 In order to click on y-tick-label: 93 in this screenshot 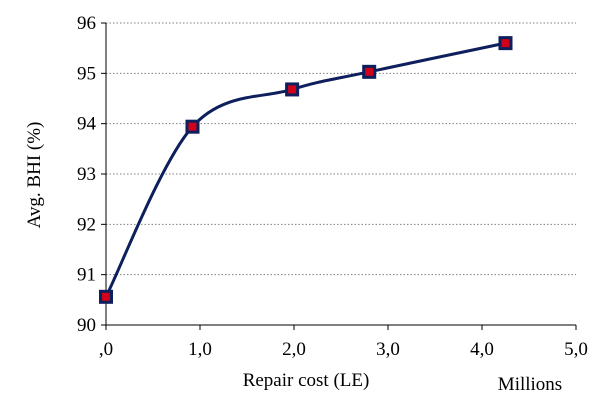, I will do `click(86, 174)`.